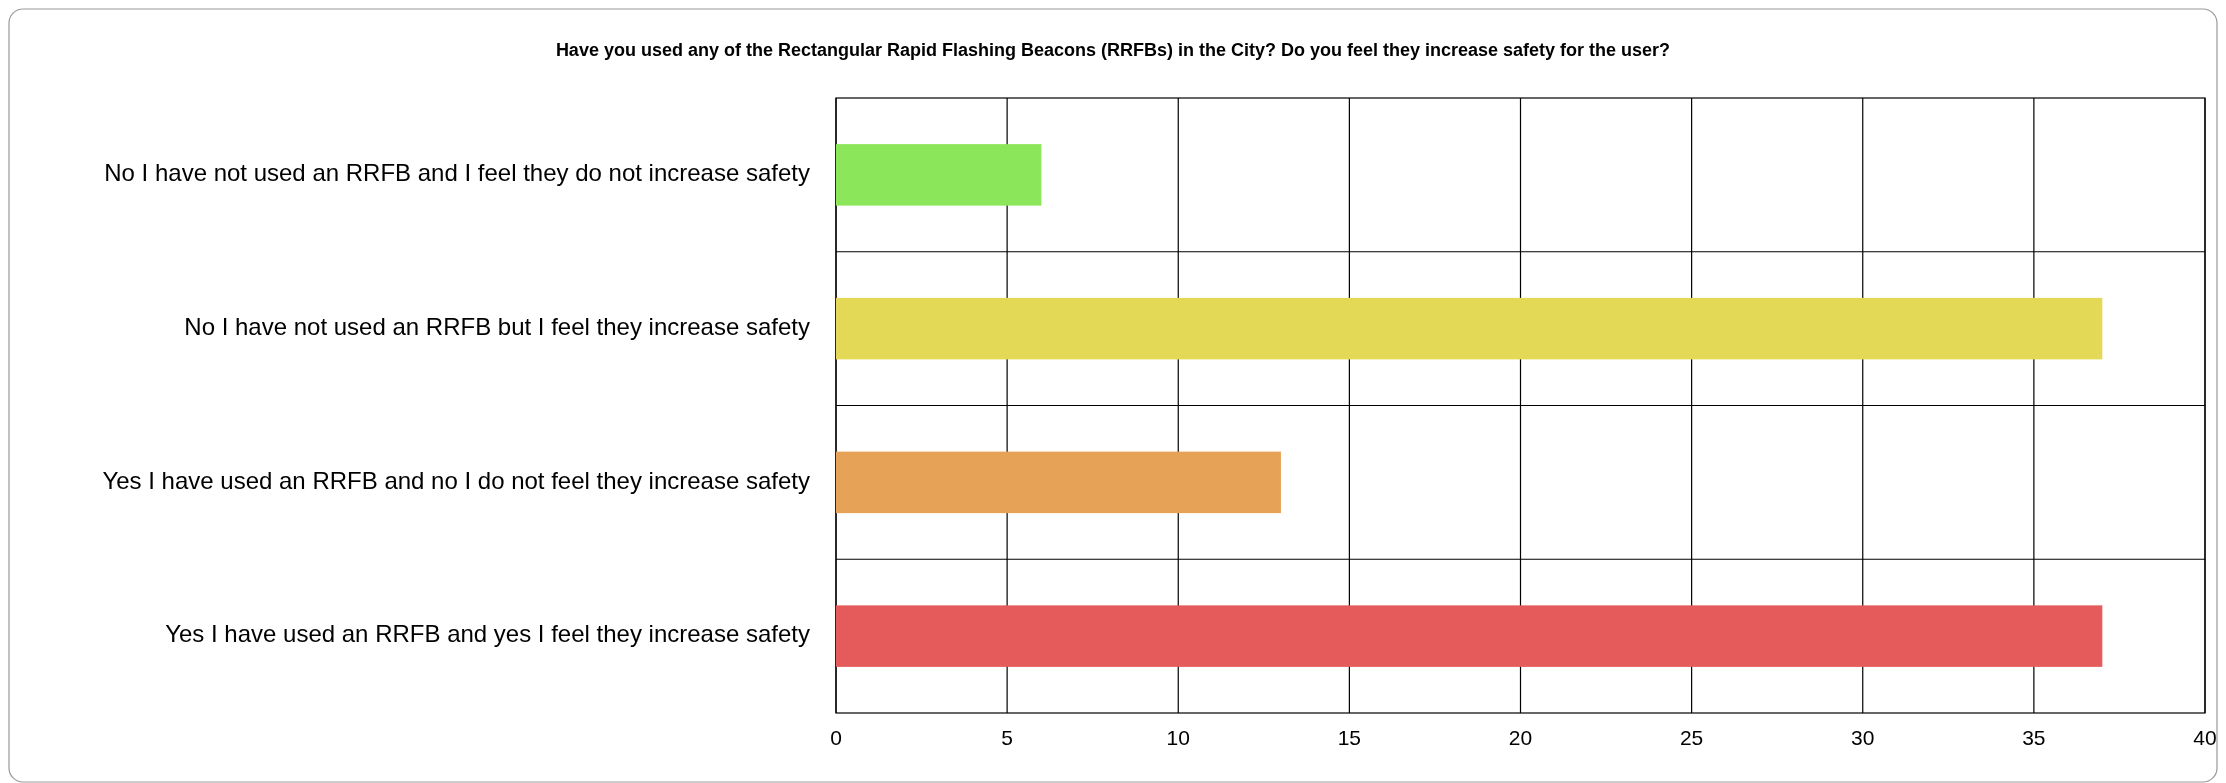 This screenshot has height=783, width=2226. Describe the element at coordinates (836, 737) in the screenshot. I see `x-tick-label: 0` at that location.